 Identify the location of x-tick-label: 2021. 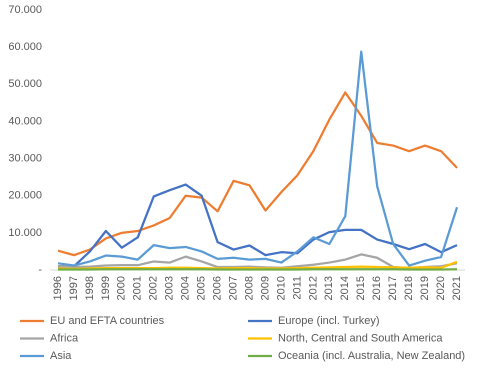
(457, 288).